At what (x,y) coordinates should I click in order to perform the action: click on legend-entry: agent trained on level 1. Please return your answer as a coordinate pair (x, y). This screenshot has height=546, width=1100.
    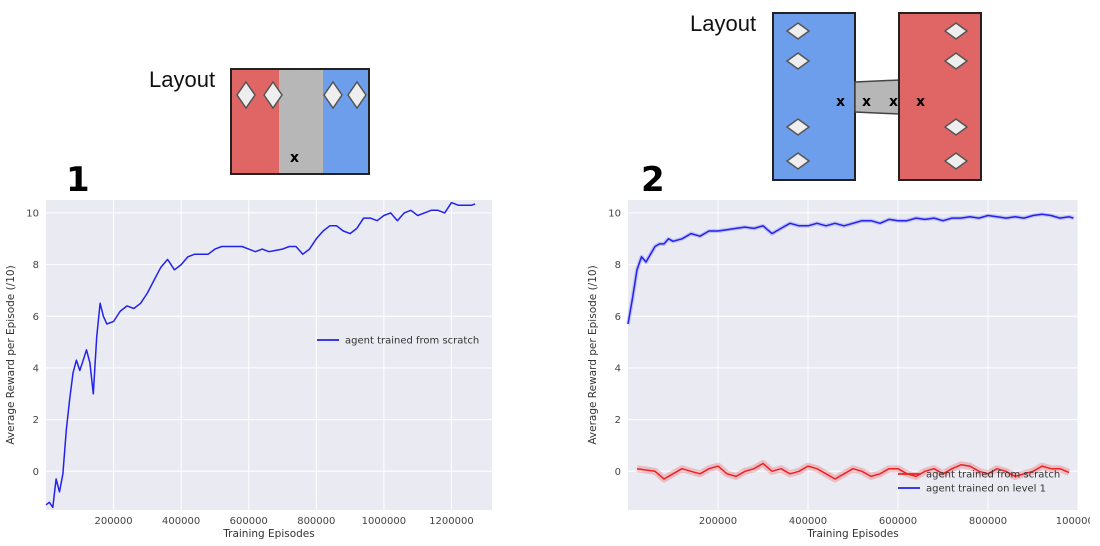
    Looking at the image, I should click on (986, 489).